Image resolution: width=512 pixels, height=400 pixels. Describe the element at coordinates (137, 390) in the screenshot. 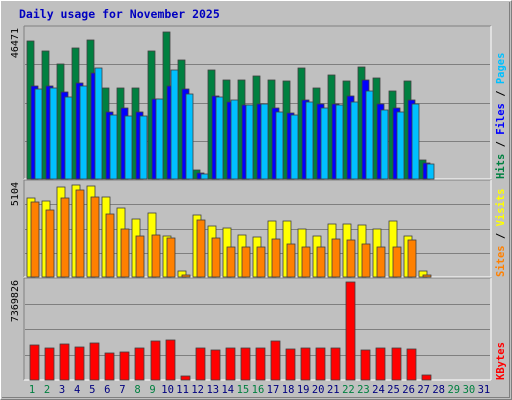

I see `x-tick-label: 8` at that location.